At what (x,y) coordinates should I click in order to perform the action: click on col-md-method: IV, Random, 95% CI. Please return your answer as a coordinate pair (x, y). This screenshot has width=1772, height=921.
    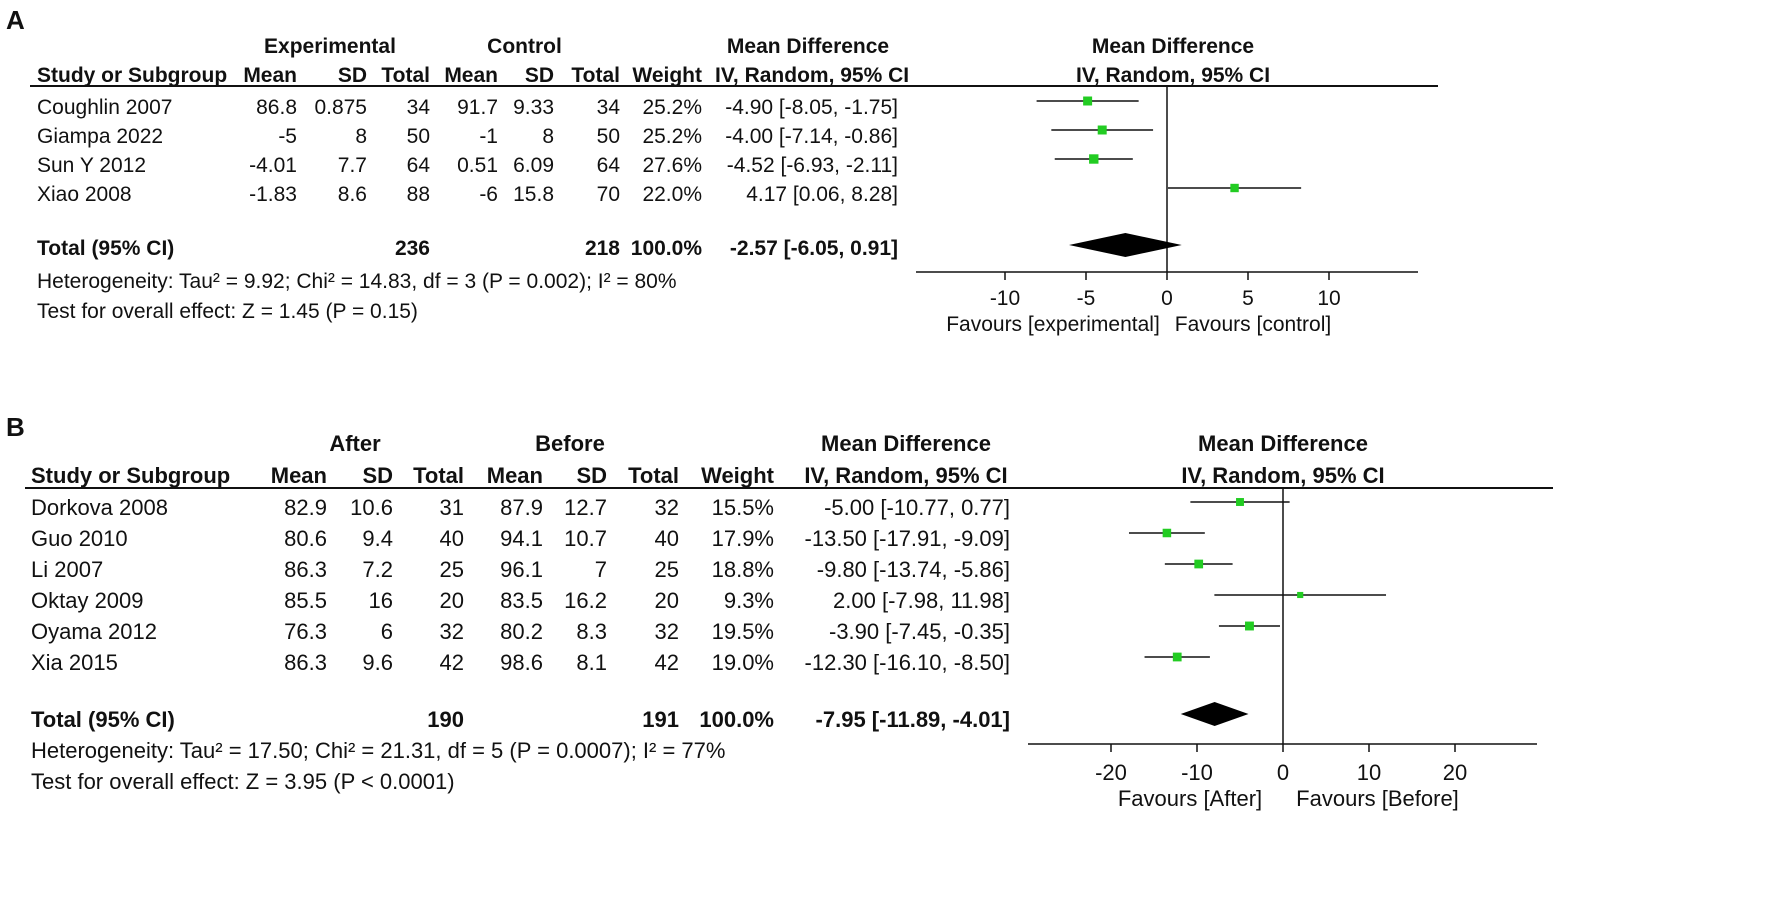
    Looking at the image, I should click on (812, 75).